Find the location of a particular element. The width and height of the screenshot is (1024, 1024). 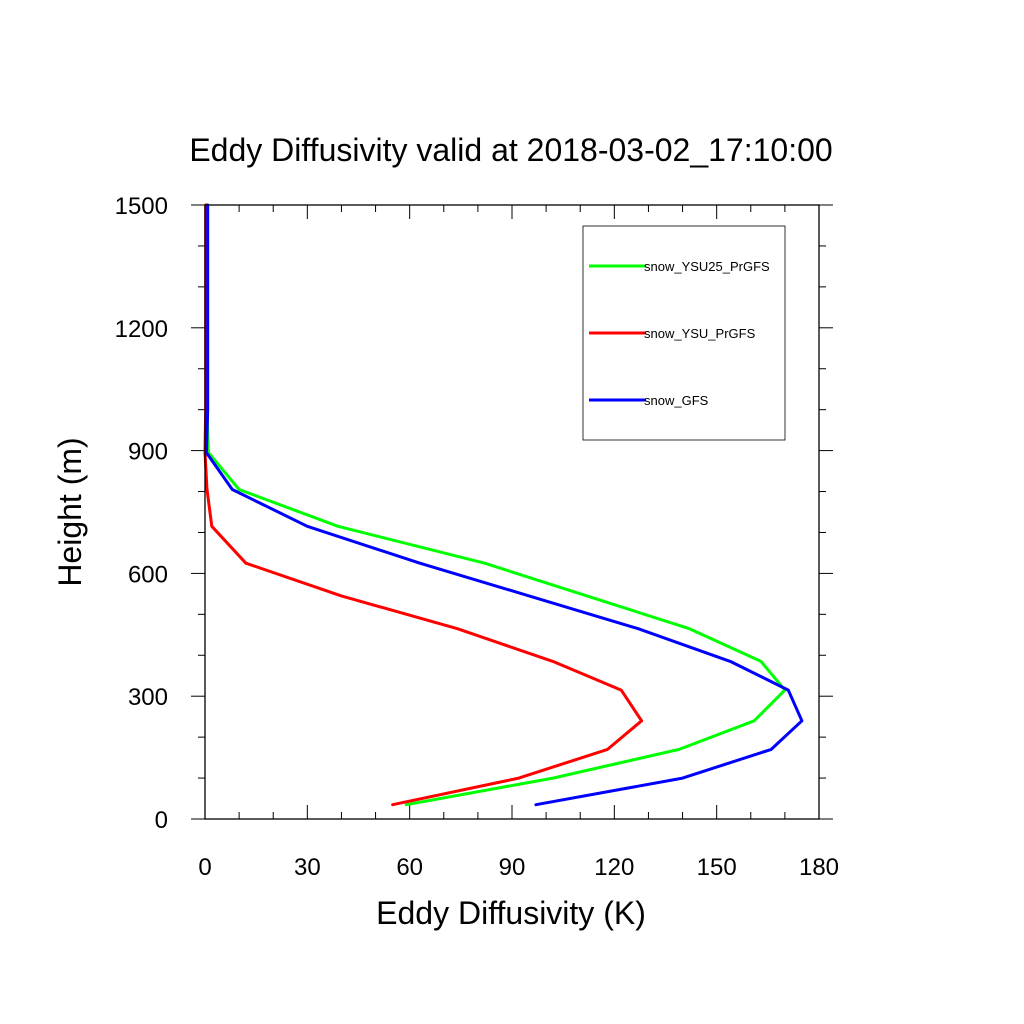

legend-items: snow_YSU25_PrGFS snow_YSU_PrGFS snow_GFS is located at coordinates (679, 333).